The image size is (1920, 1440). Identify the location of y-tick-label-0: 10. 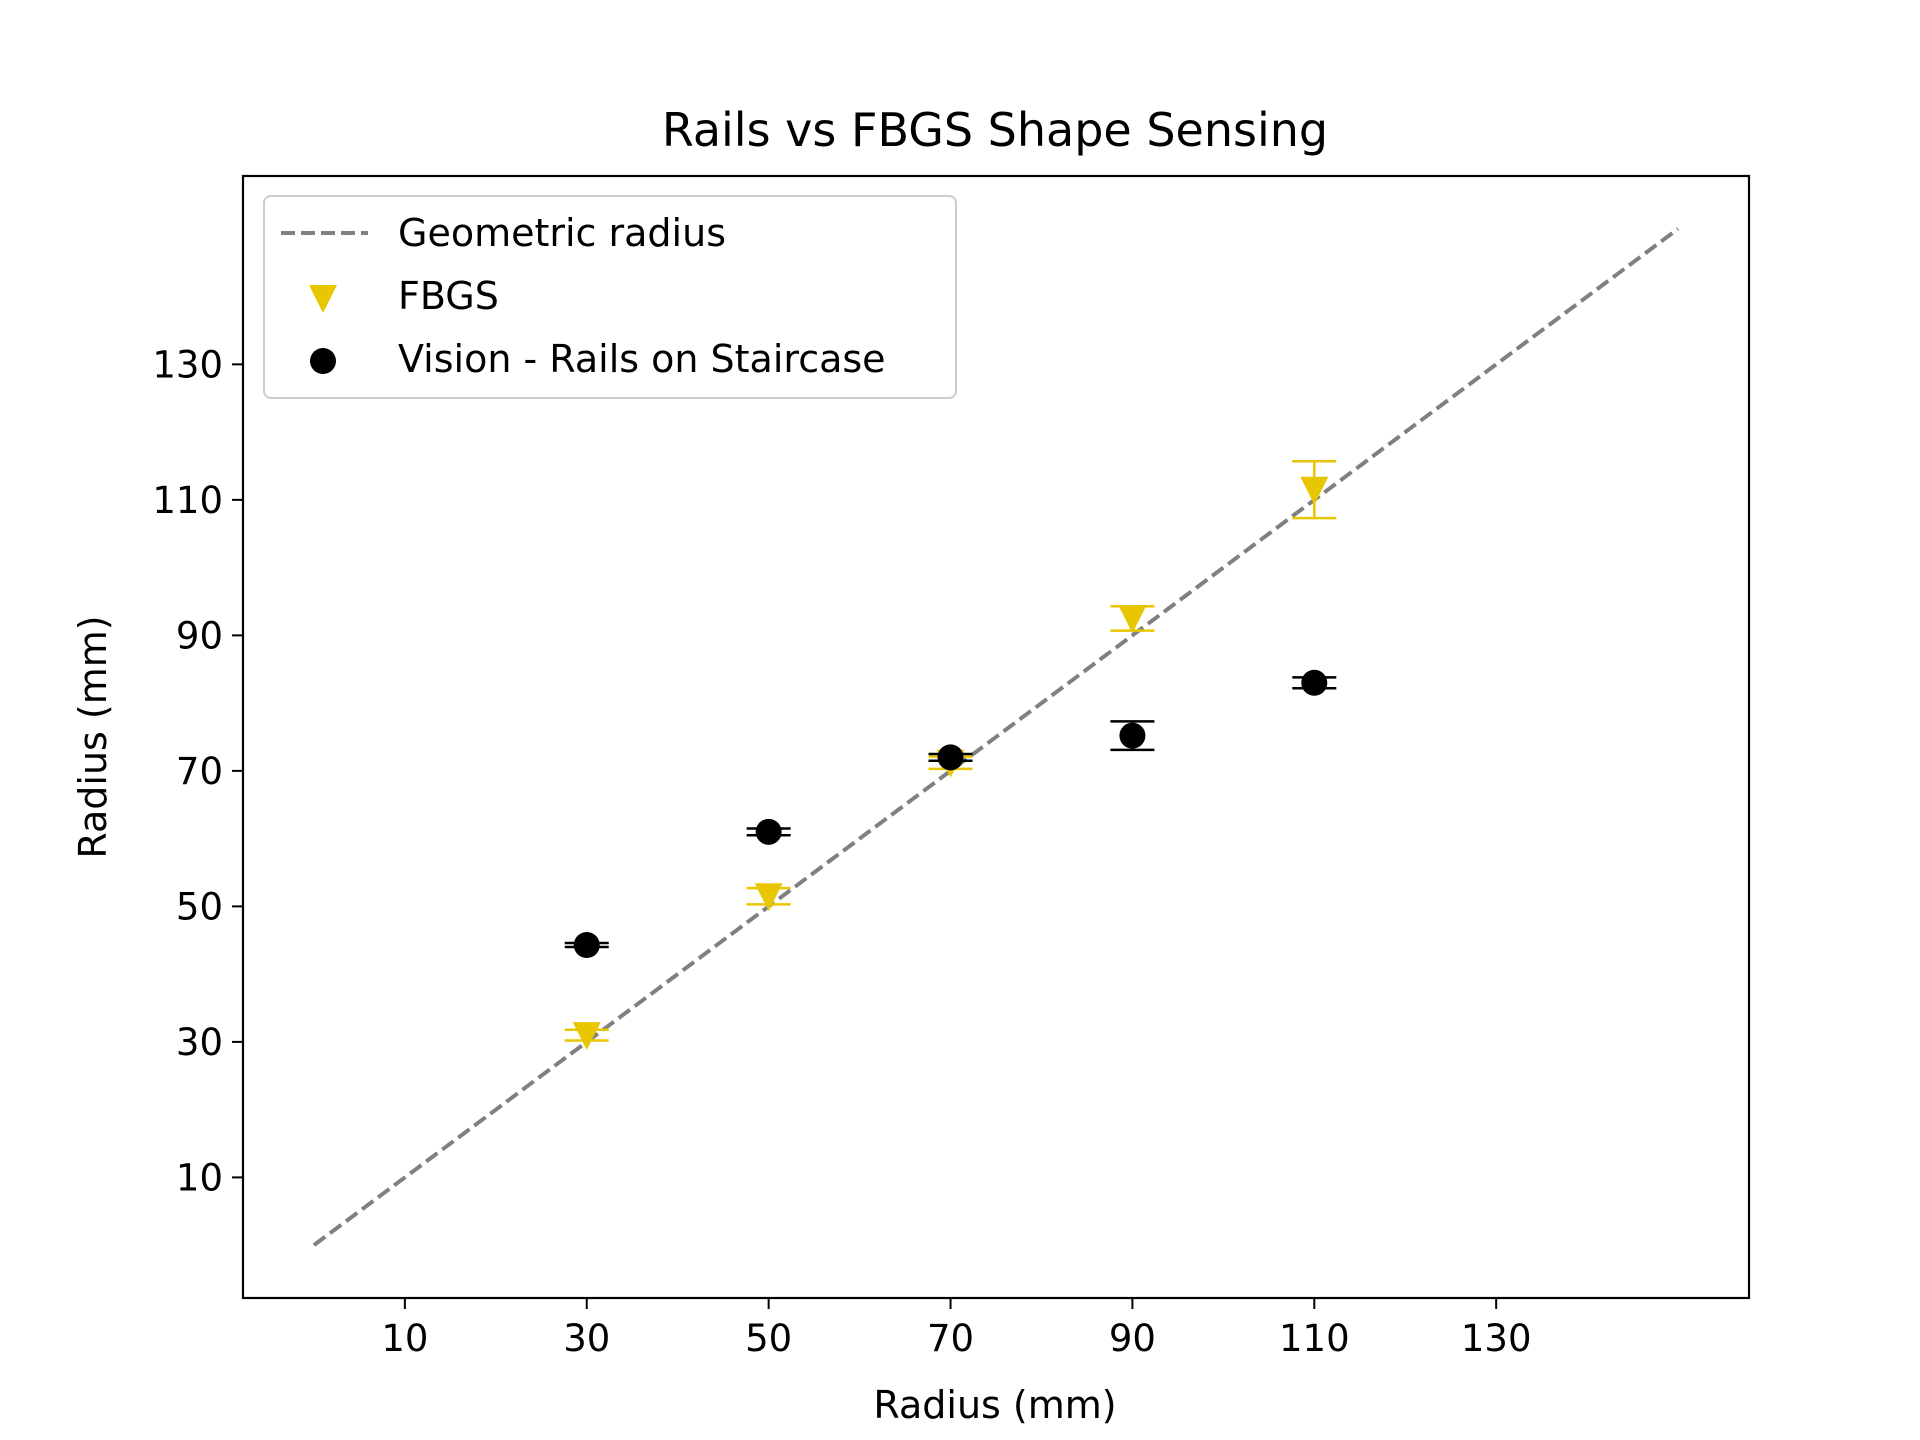
(199, 1177).